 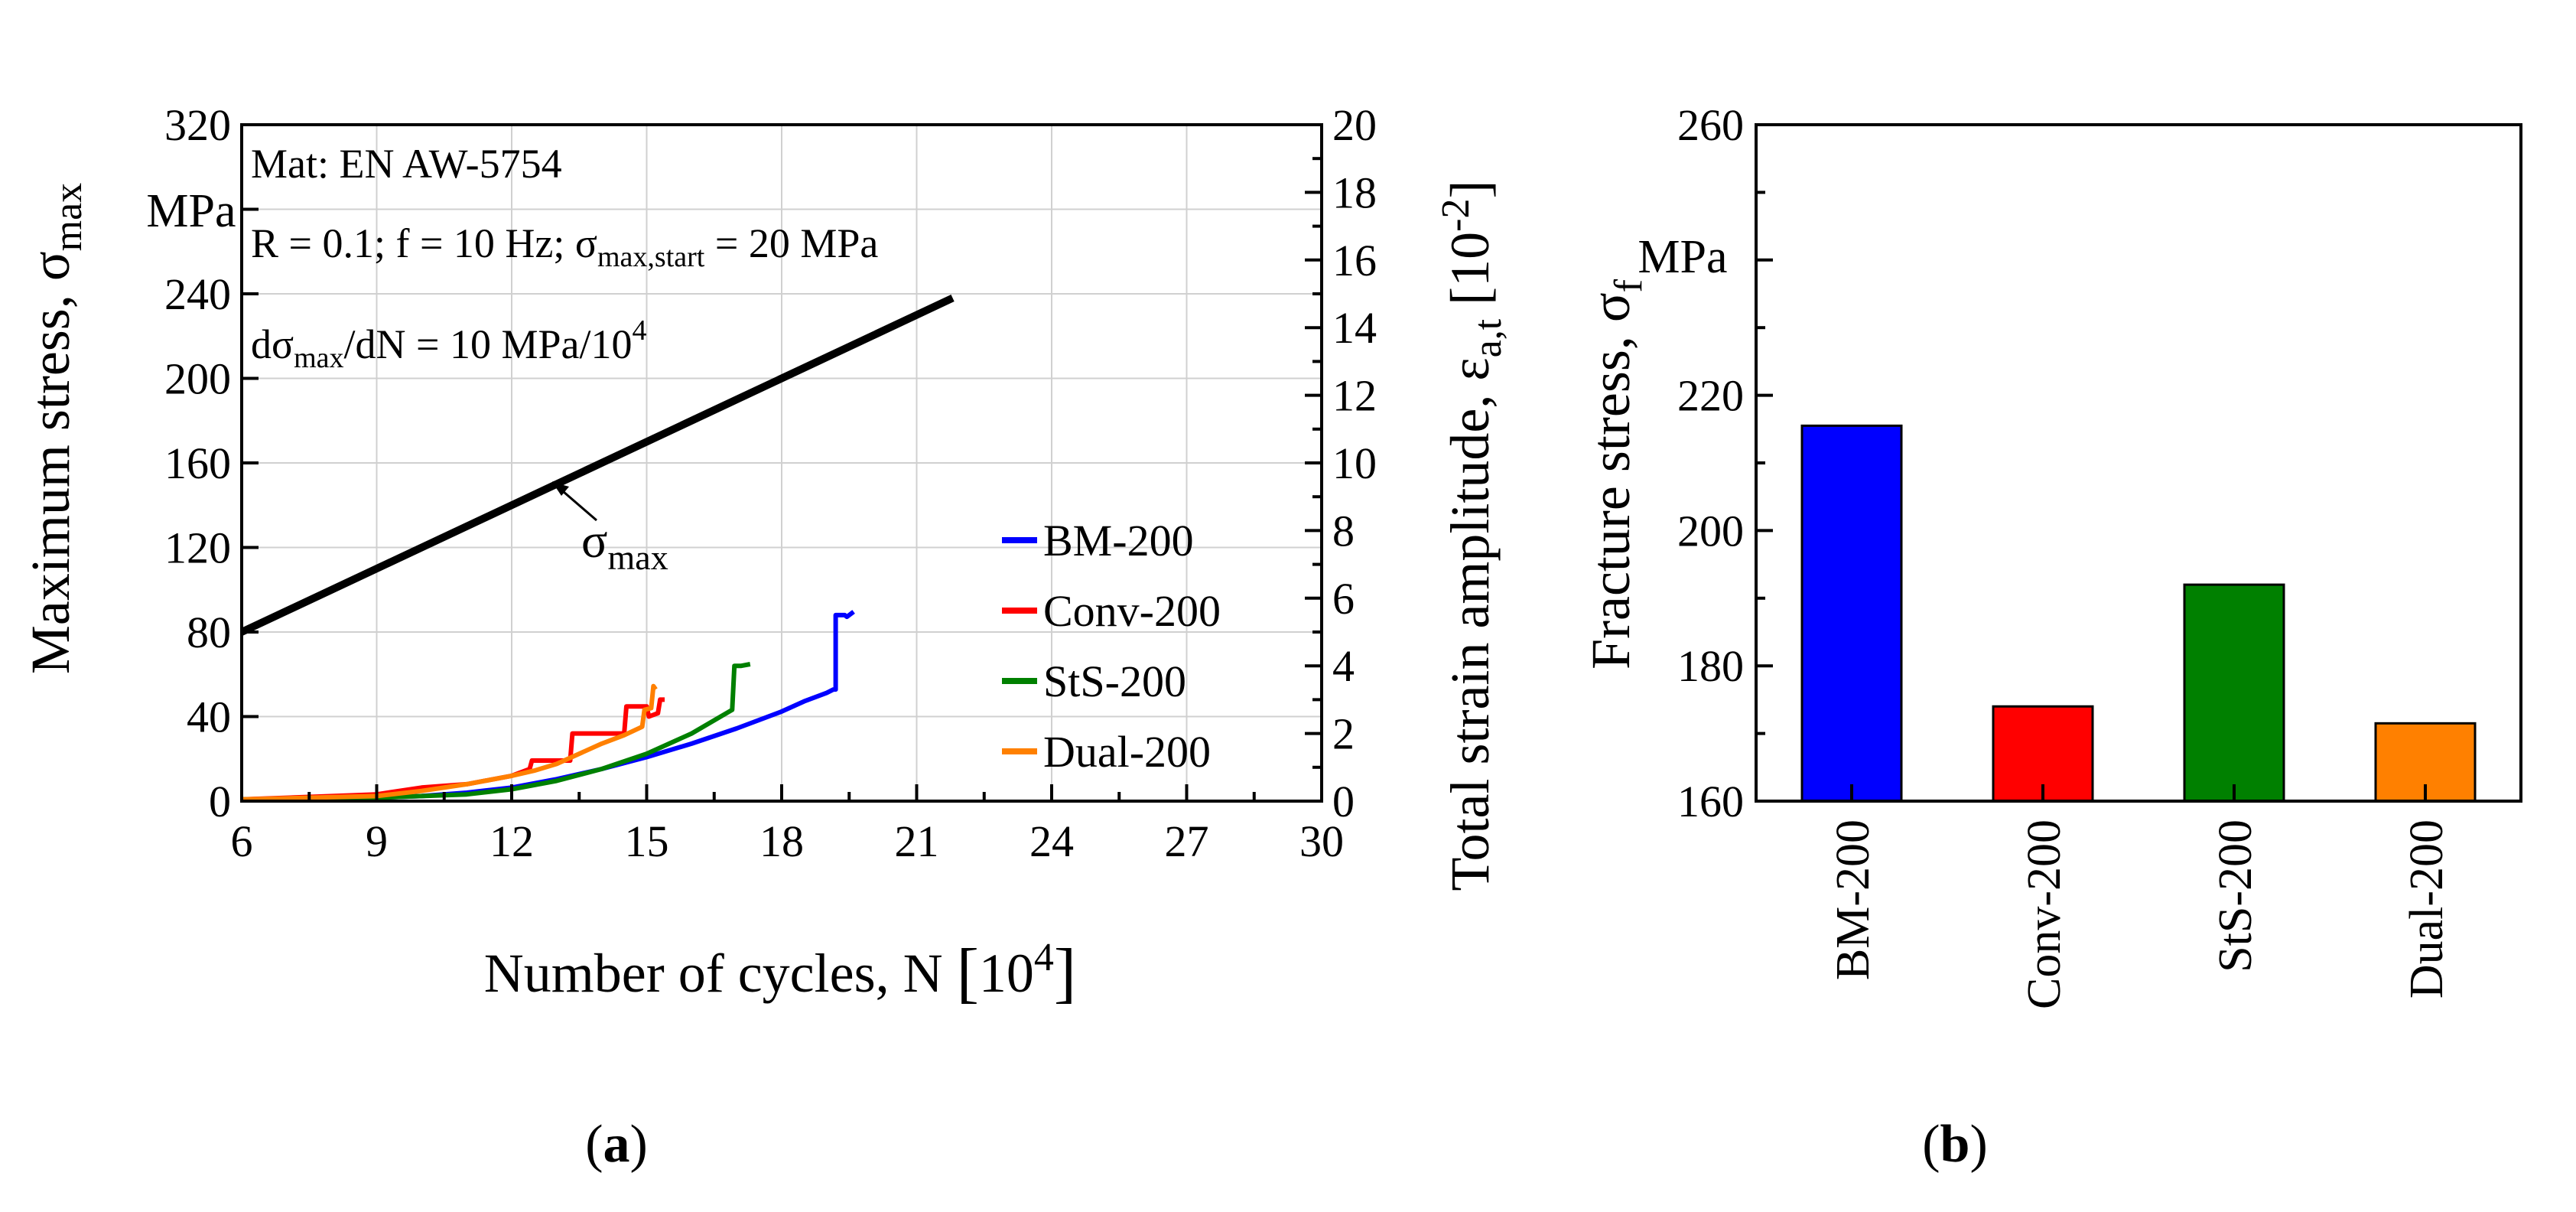 I want to click on y2-tick-label: 20, so click(x=1354, y=125).